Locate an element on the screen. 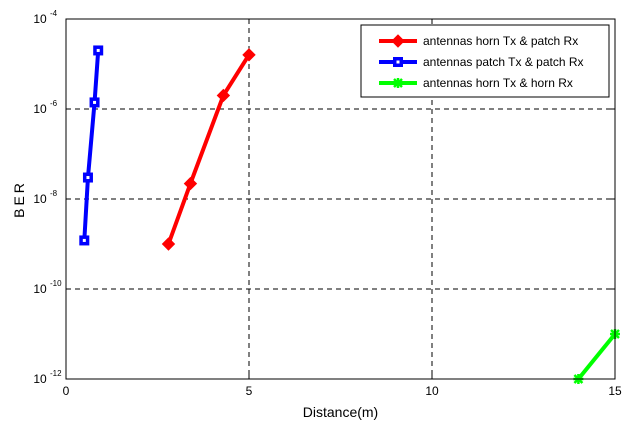  legend-entry: antennas patch Tx & patch Rx is located at coordinates (481, 62).